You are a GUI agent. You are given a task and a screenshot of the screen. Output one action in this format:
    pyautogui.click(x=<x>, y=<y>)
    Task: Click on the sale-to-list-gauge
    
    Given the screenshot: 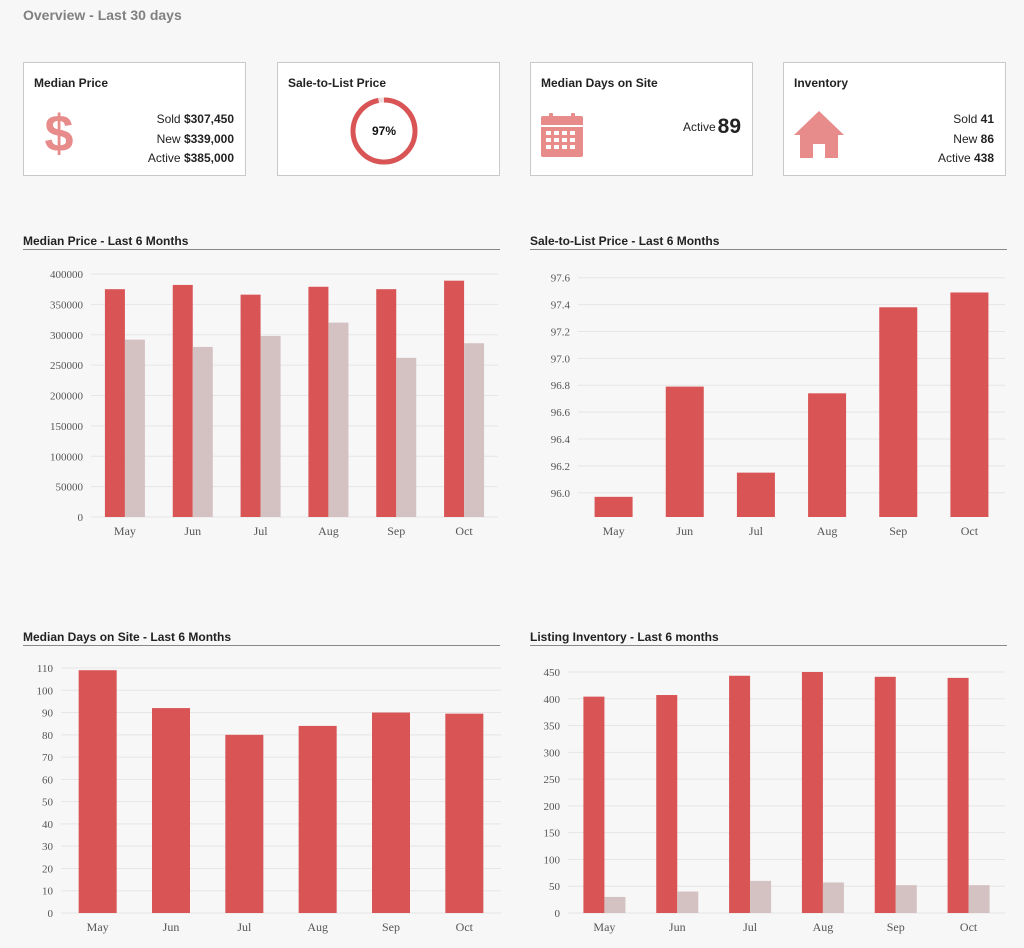 What is the action you would take?
    pyautogui.click(x=384, y=131)
    